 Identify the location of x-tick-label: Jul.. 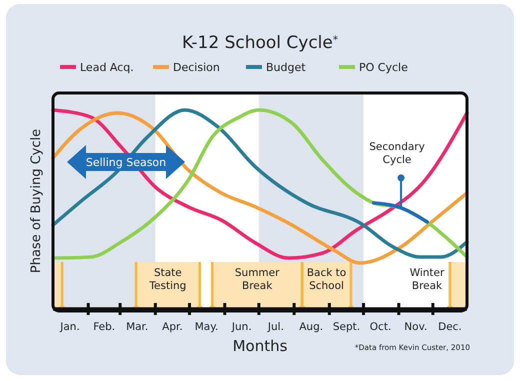
(275, 327).